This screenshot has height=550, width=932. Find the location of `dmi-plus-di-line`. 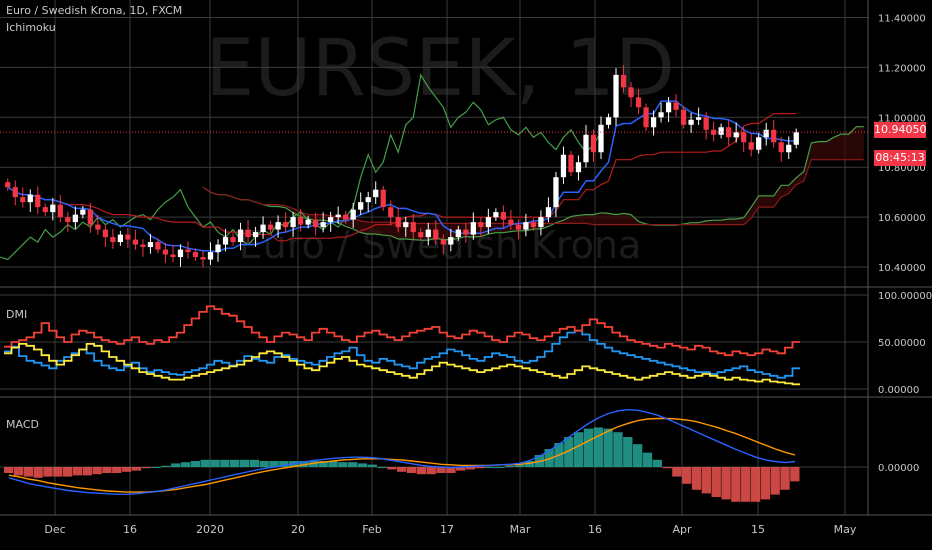

dmi-plus-di-line is located at coordinates (402, 354).